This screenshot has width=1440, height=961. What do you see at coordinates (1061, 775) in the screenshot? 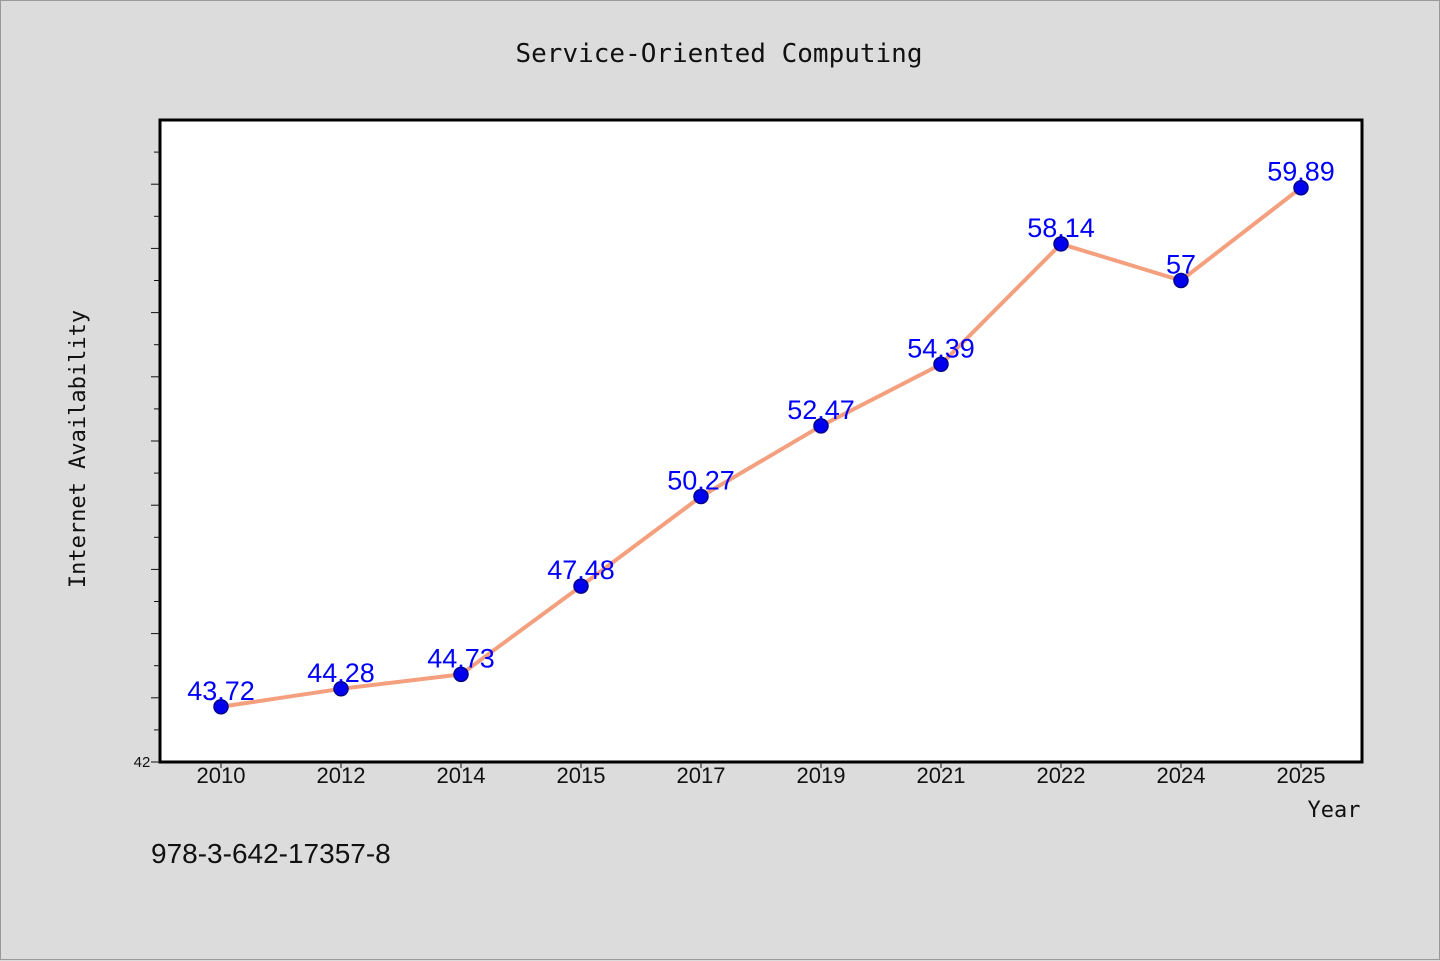
I see `x-tick-label: 2022` at bounding box center [1061, 775].